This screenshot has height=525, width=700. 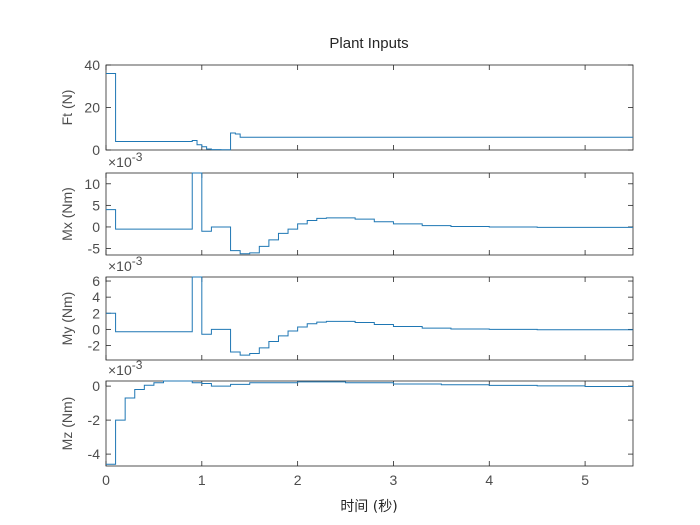 I want to click on y-tick-label: 10, so click(x=92, y=184).